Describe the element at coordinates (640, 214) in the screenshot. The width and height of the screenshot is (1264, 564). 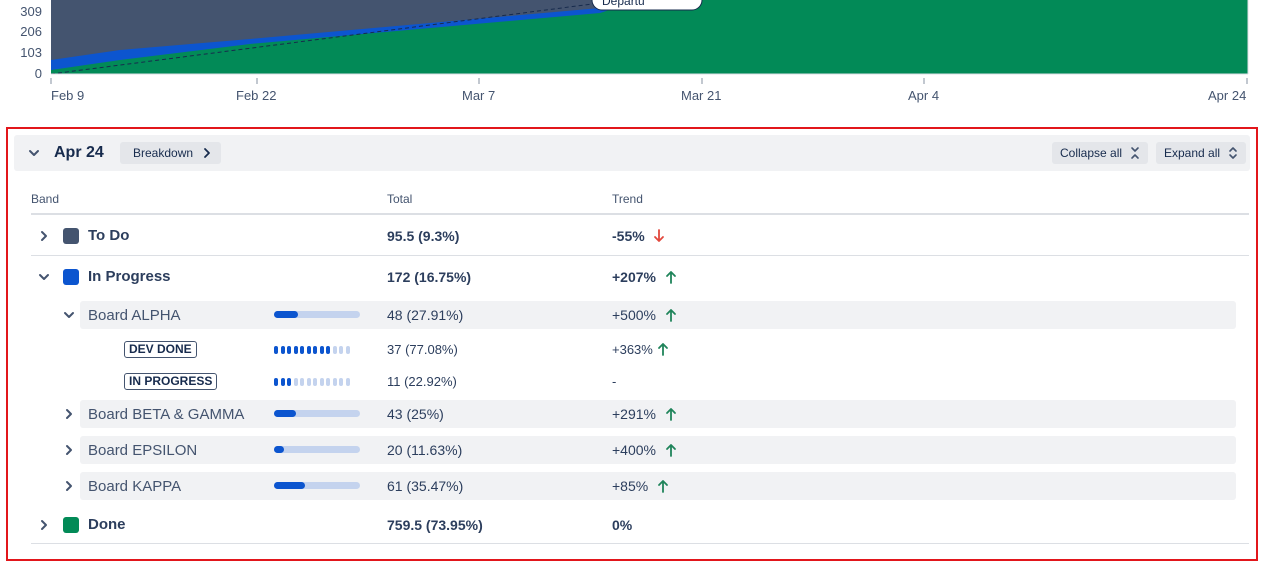
I see `header-divider` at that location.